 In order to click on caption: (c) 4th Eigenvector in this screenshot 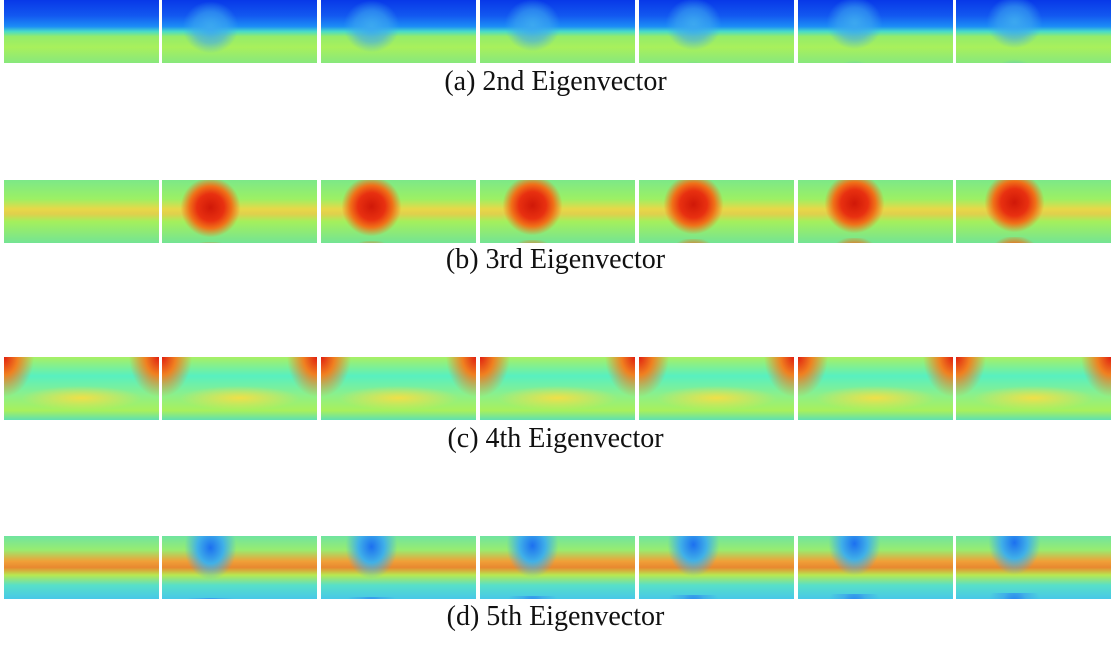, I will do `click(555, 438)`.